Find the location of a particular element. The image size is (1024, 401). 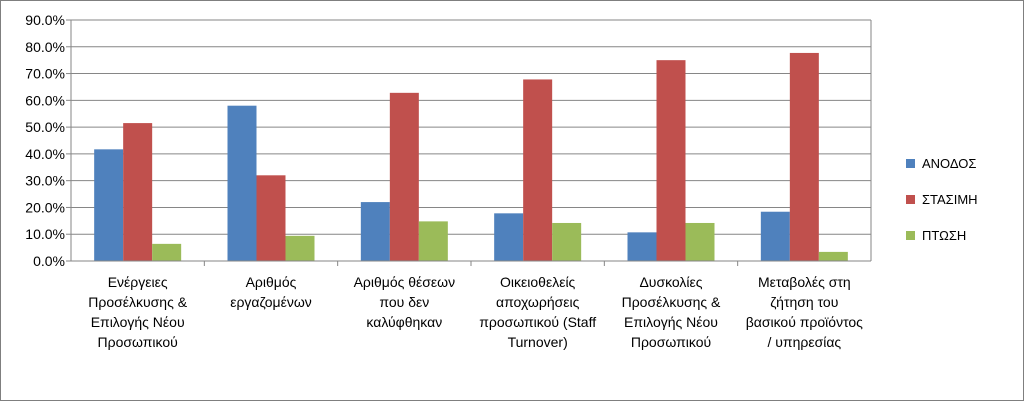

legend: ΑΝΟΔΟΣ ΣΤΑΣΙΜΗ ΠΤΩΣΗ is located at coordinates (942, 199).